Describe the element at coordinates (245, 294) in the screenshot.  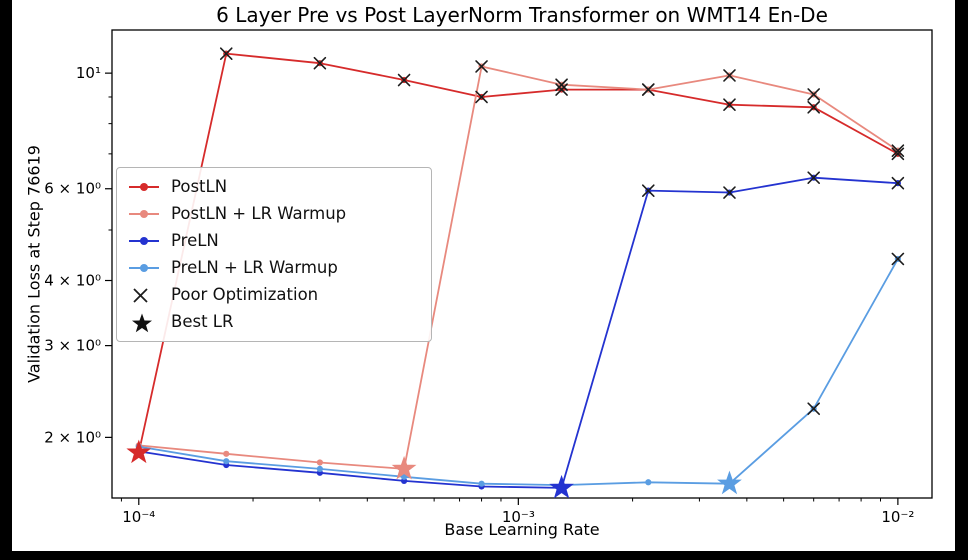
I see `legend-label: Poor Optimization` at that location.